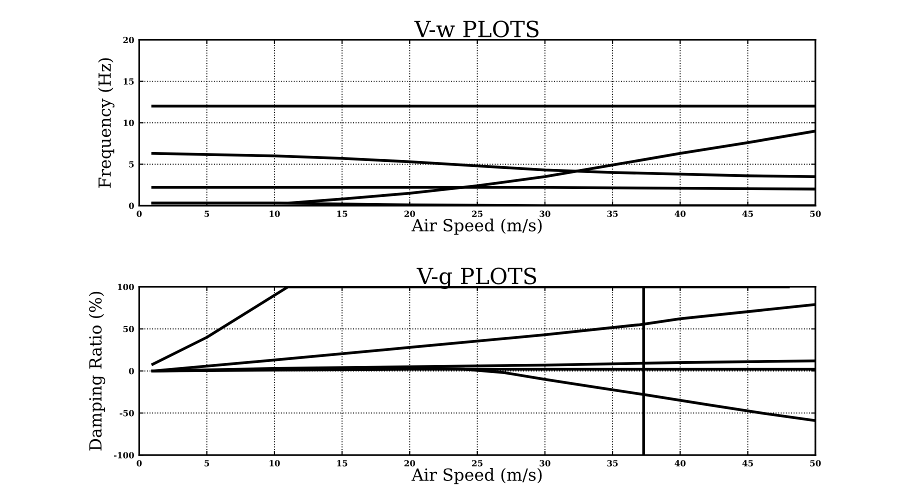  What do you see at coordinates (127, 413) in the screenshot?
I see `y-tick-label: -50` at bounding box center [127, 413].